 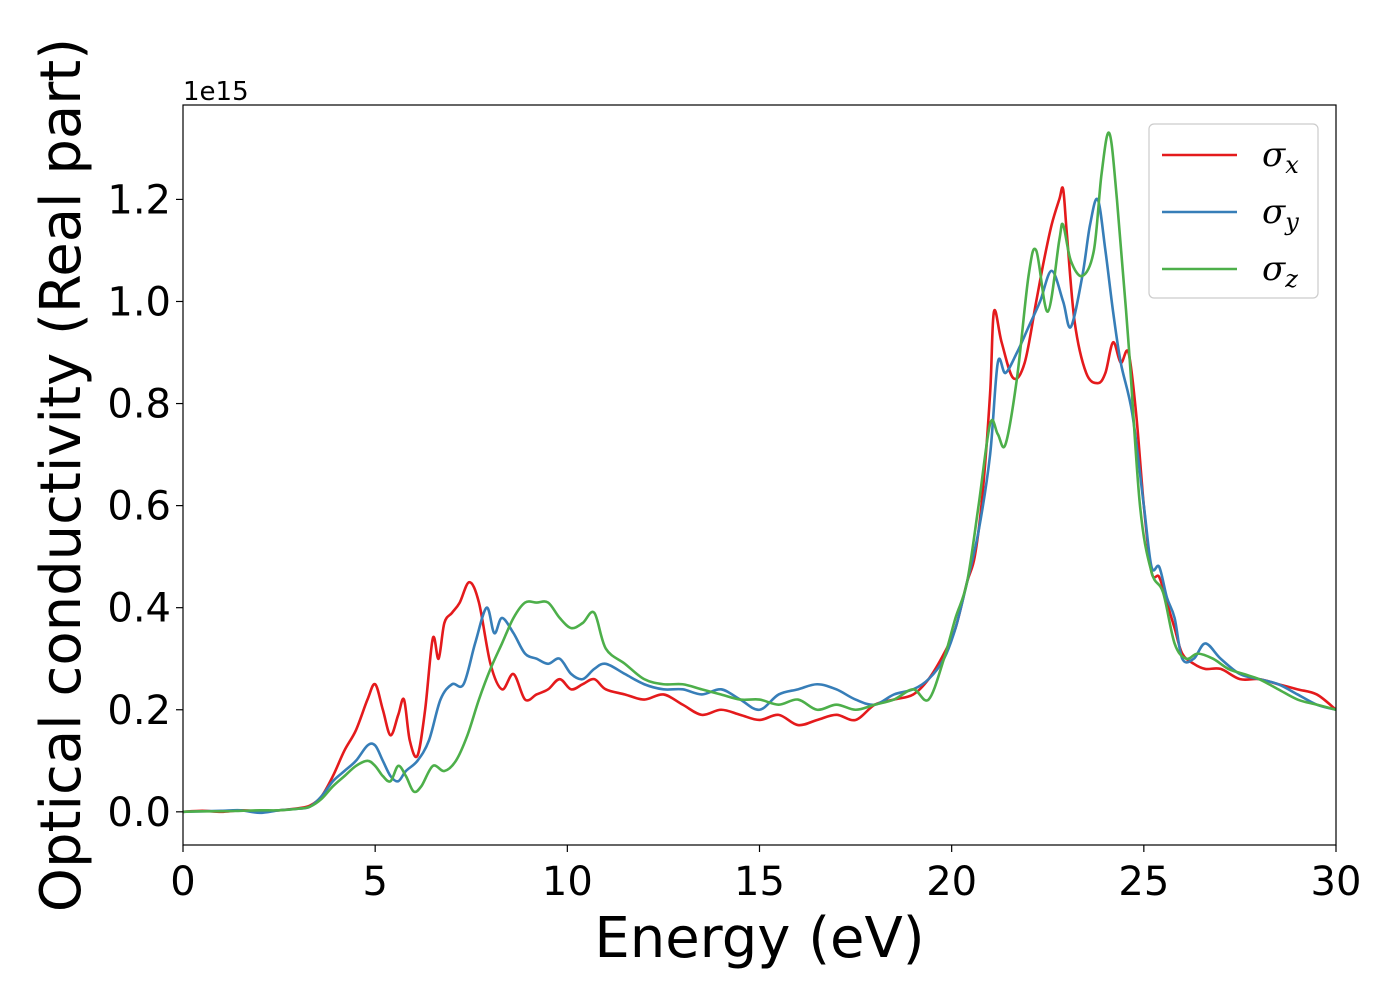 I want to click on legend-label-y: σy, so click(x=1280, y=214).